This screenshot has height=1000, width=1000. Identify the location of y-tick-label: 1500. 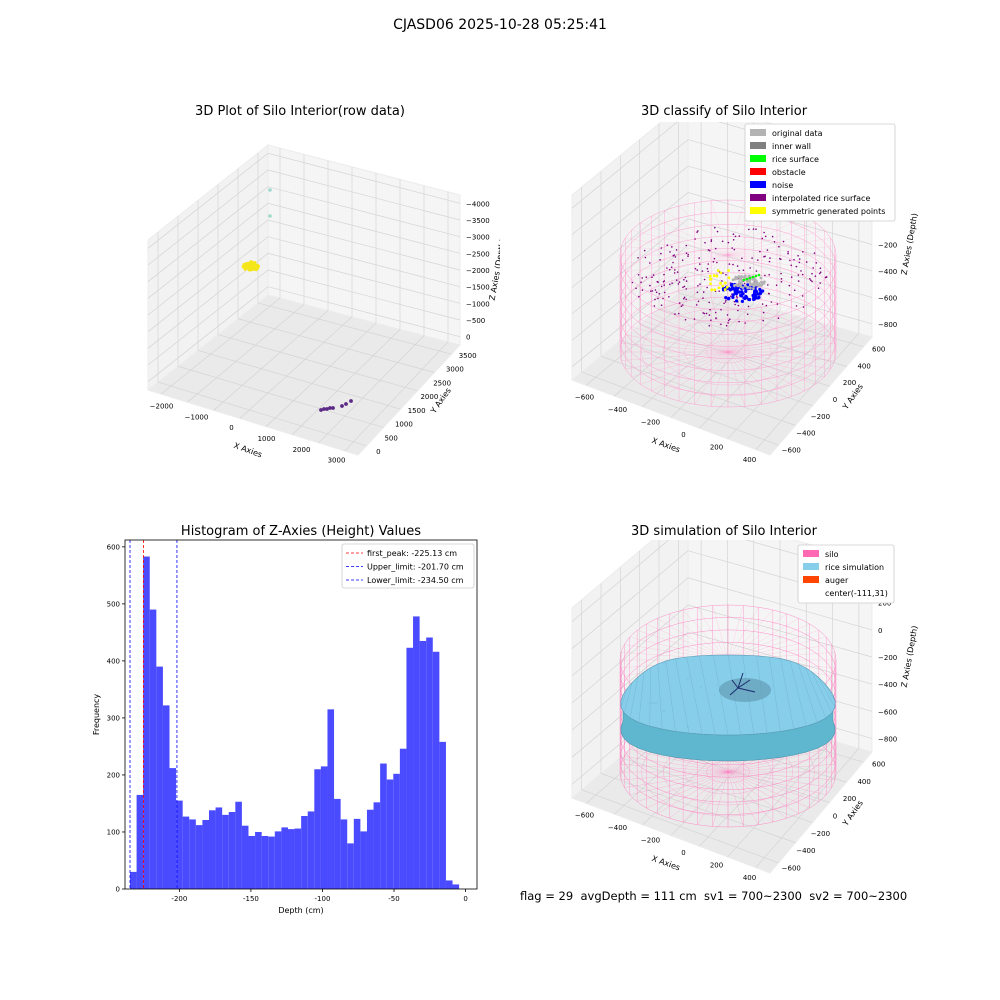
(417, 411).